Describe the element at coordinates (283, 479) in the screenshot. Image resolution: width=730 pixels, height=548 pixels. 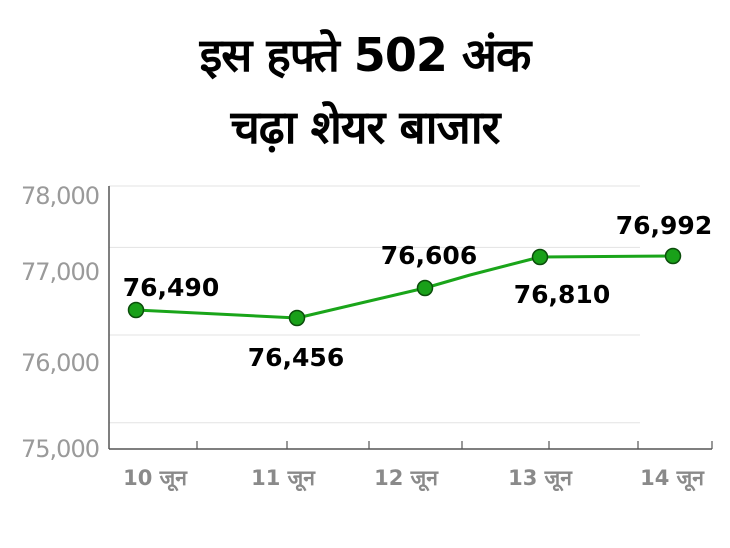
I see `x-tick-label-2: 11 जून` at that location.